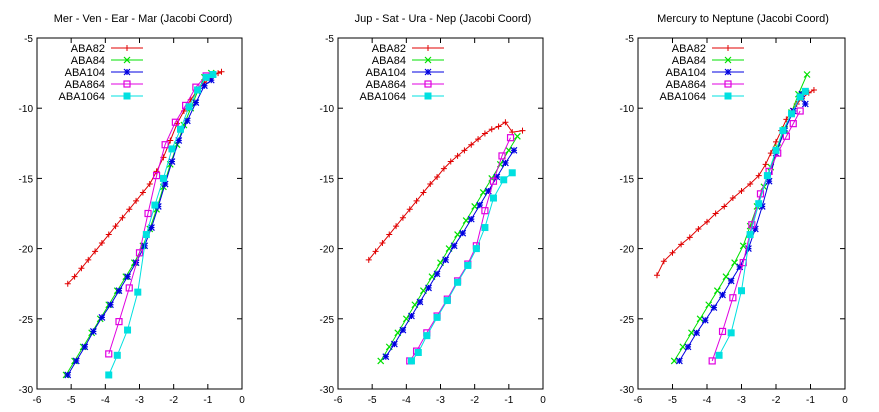 The image size is (879, 412). I want to click on y-tick-label: -30, so click(26, 390).